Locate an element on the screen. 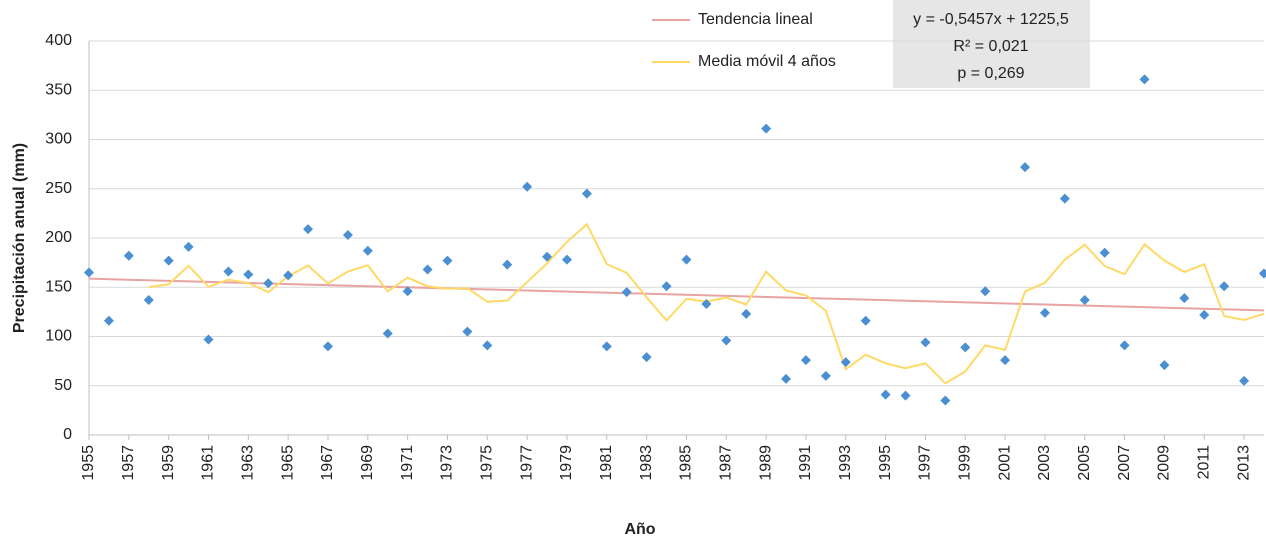 This screenshot has width=1266, height=541. x-tick-label: 1961 is located at coordinates (208, 463).